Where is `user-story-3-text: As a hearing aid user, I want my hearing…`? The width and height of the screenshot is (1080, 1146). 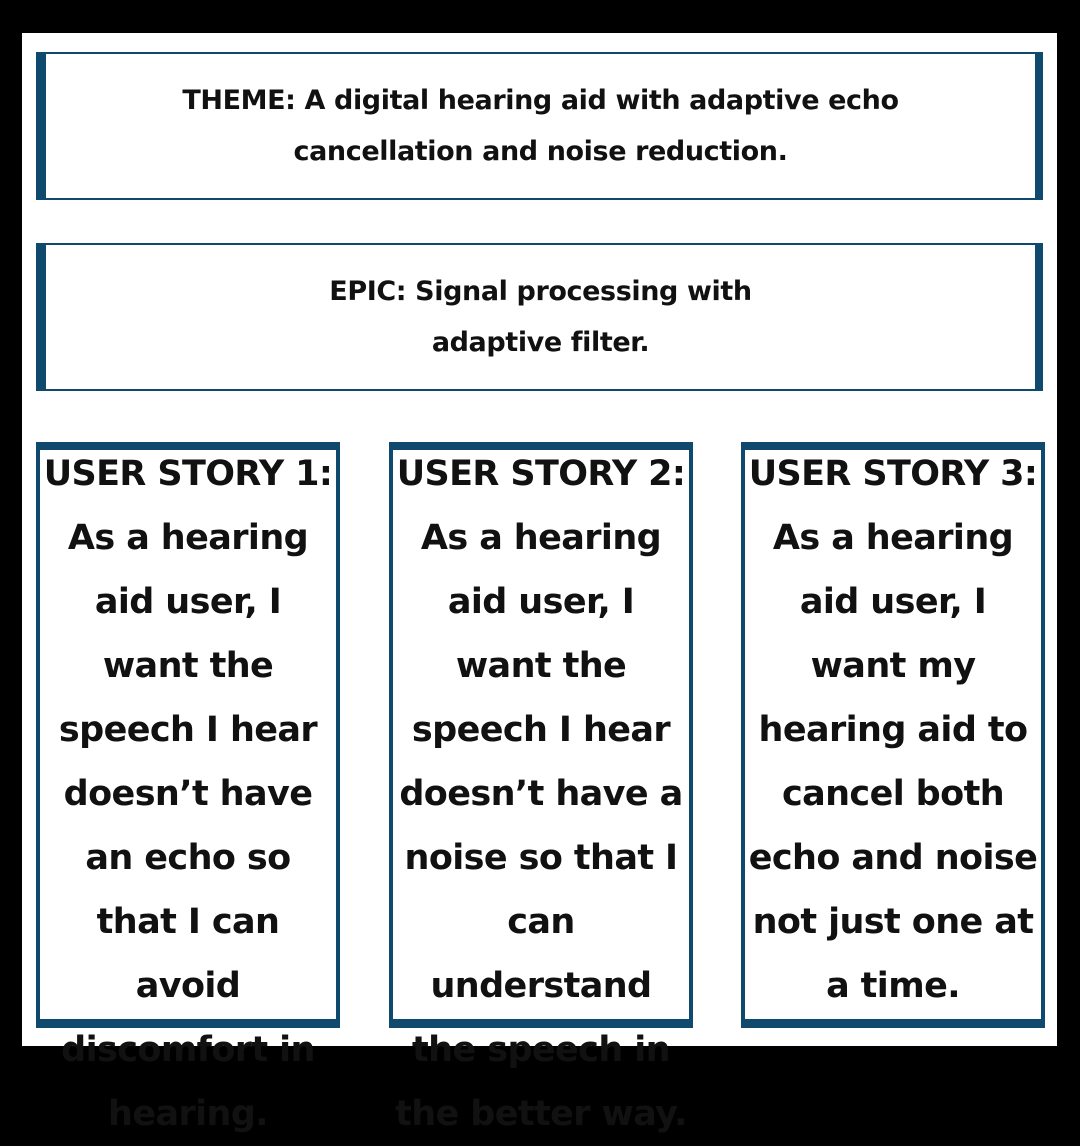 user-story-3-text: As a hearing aid user, I want my hearing… is located at coordinates (893, 762).